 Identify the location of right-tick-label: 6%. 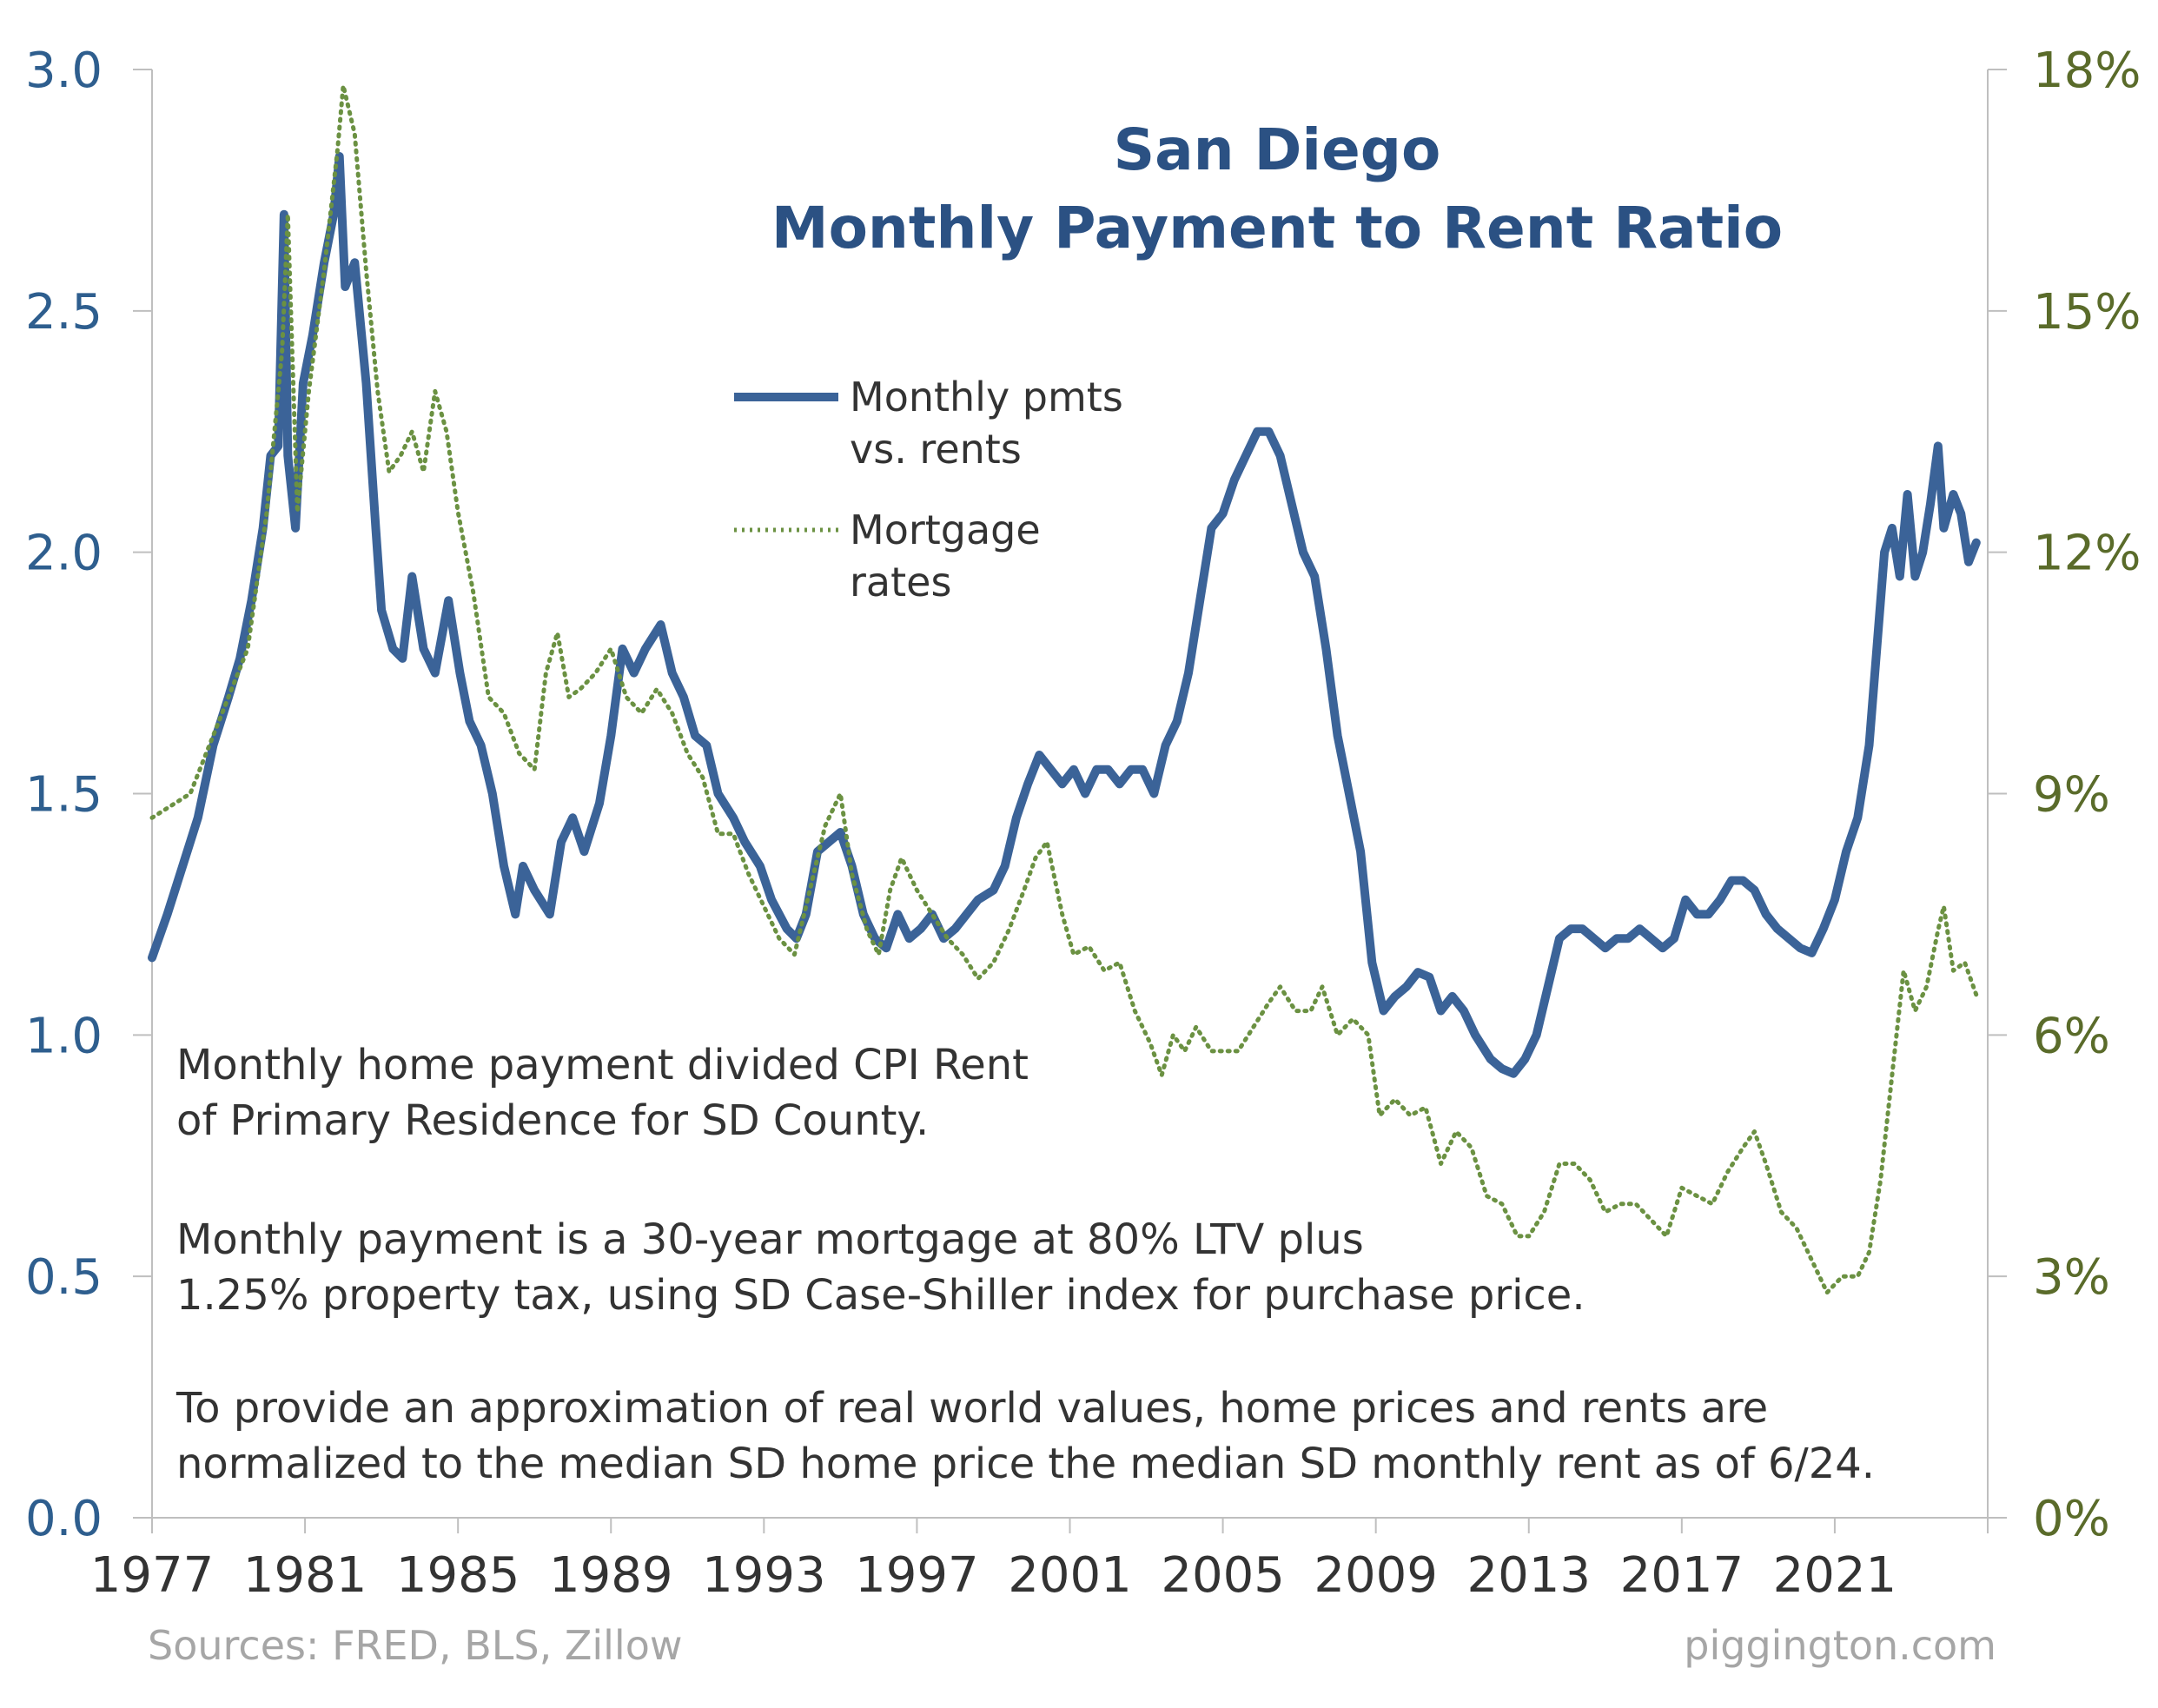
(2071, 1036).